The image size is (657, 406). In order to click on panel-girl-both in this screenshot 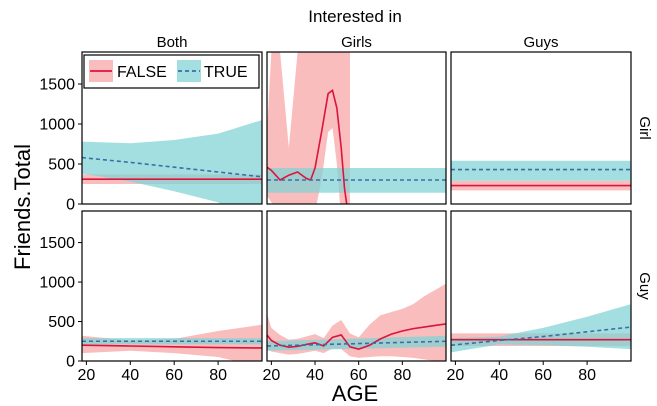, I will do `click(172, 128)`.